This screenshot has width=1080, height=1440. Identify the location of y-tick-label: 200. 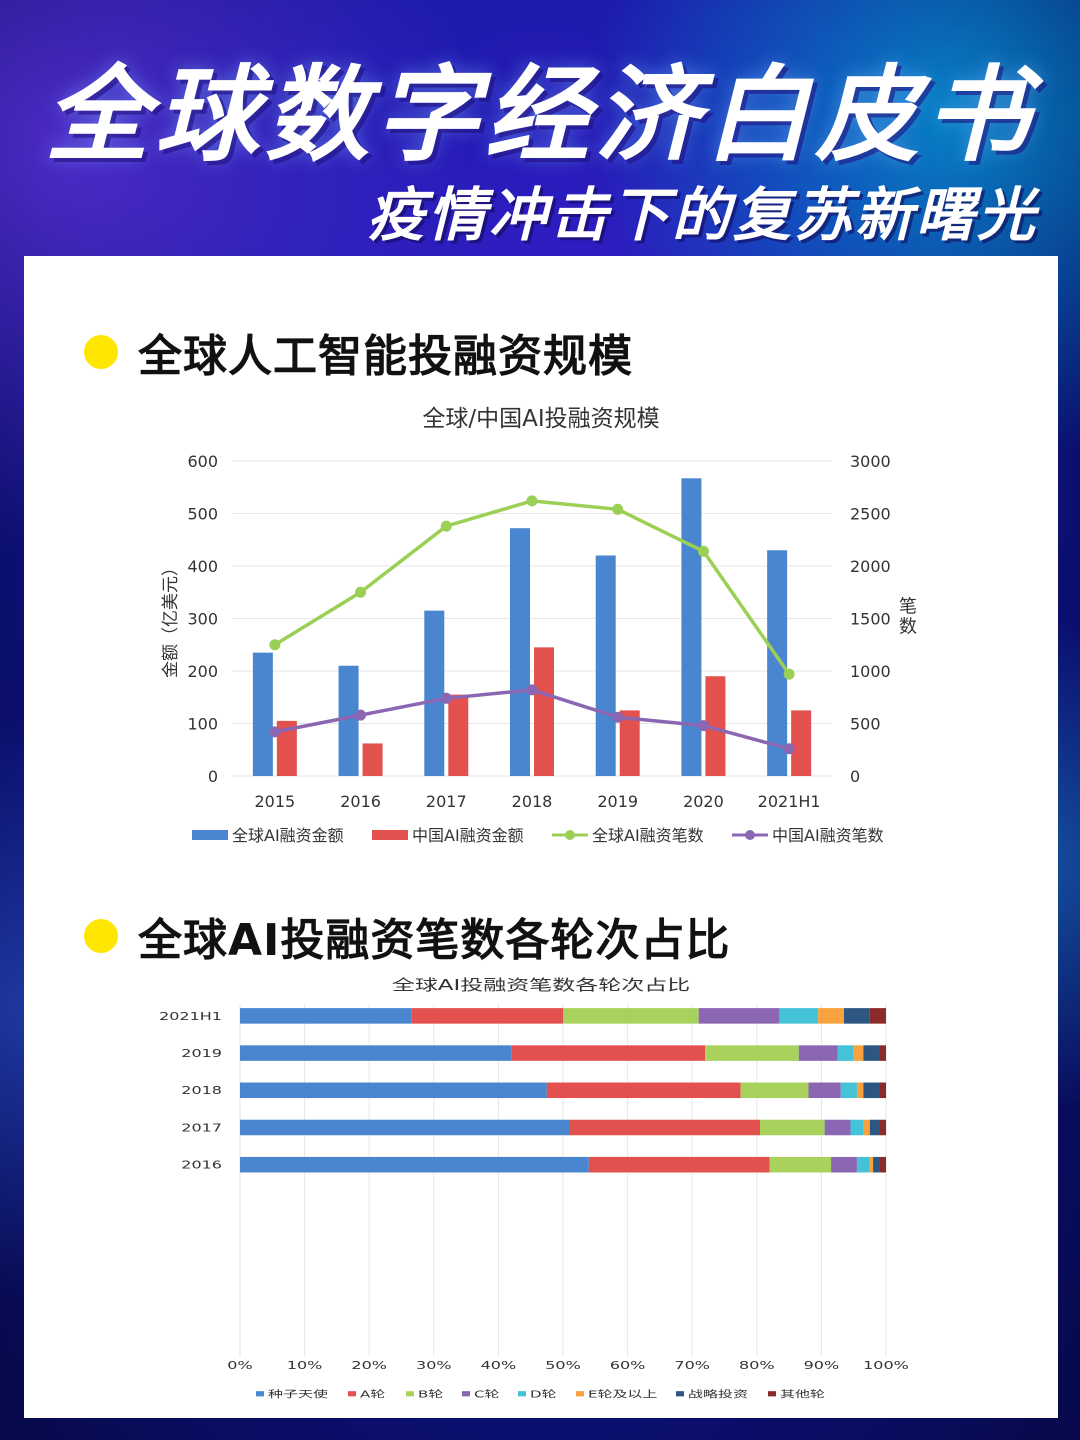
(202, 671).